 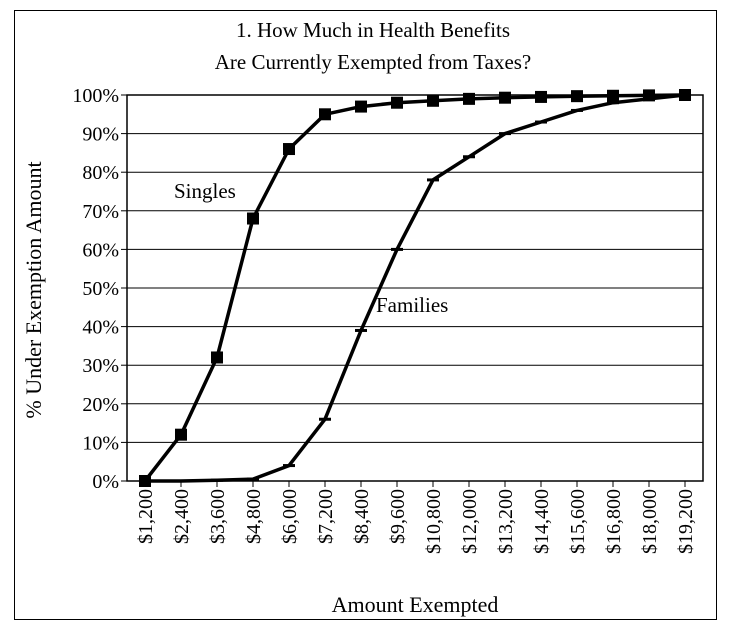 I want to click on chart-subtitle: Are Currently Exempted from Taxes?, so click(x=373, y=62).